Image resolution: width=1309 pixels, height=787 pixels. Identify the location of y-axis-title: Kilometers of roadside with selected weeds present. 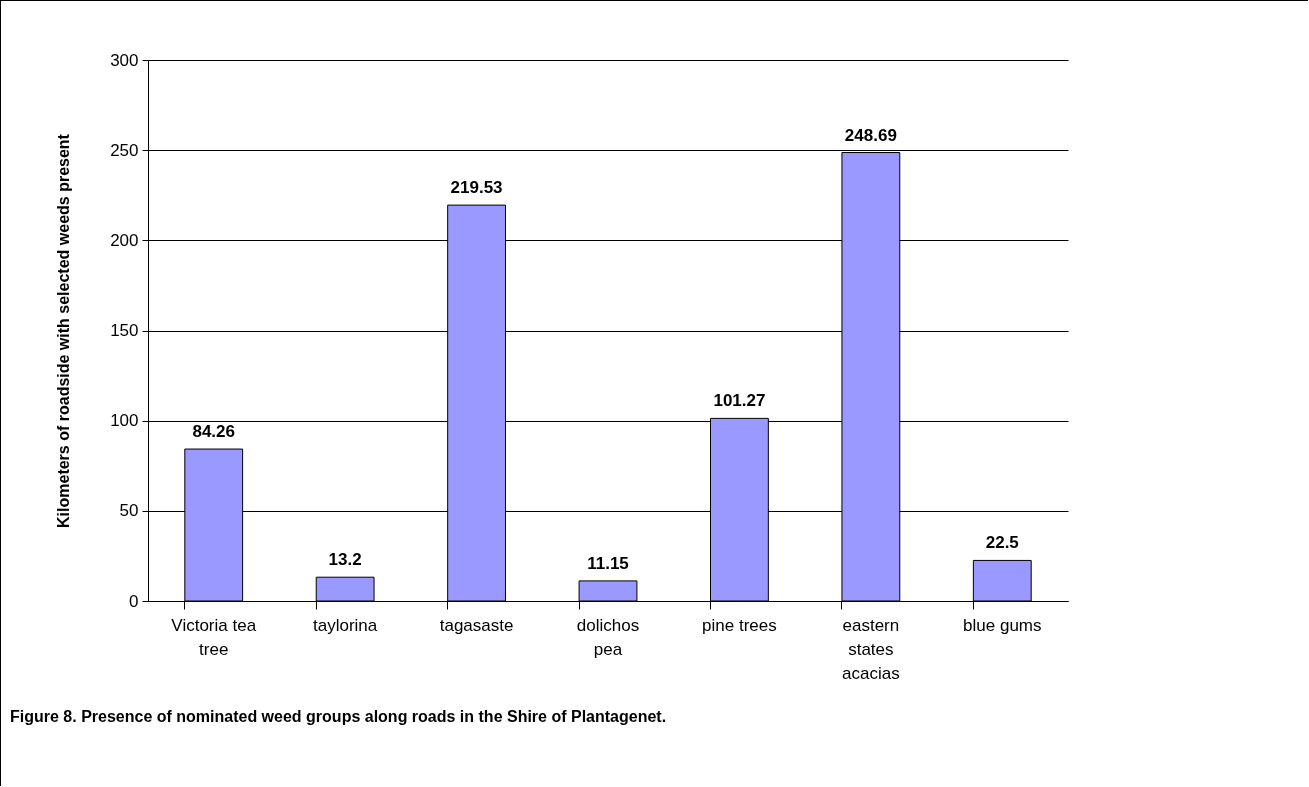
(64, 330).